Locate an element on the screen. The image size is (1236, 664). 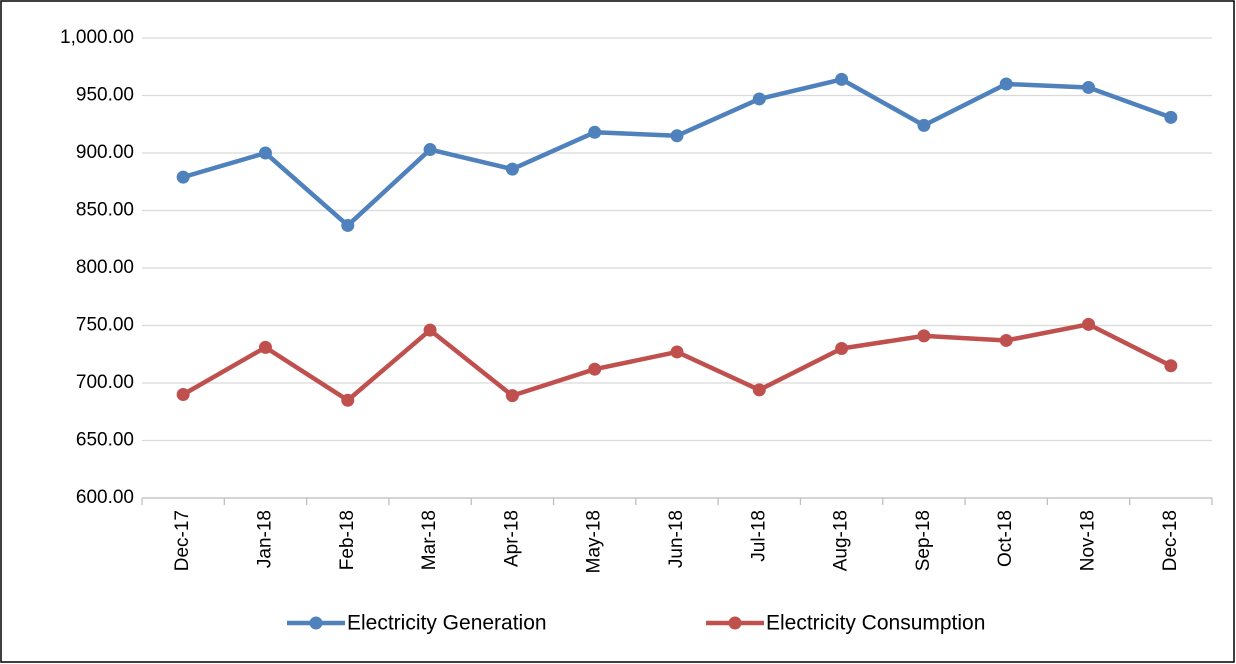
x-tick-label: Apr-18 is located at coordinates (511, 538).